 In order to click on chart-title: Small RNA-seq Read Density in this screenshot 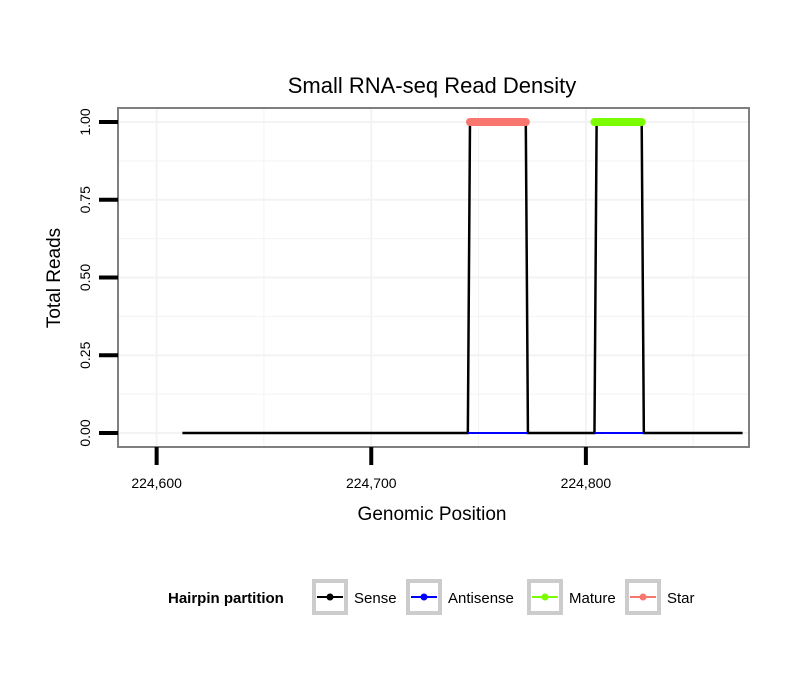, I will do `click(432, 85)`.